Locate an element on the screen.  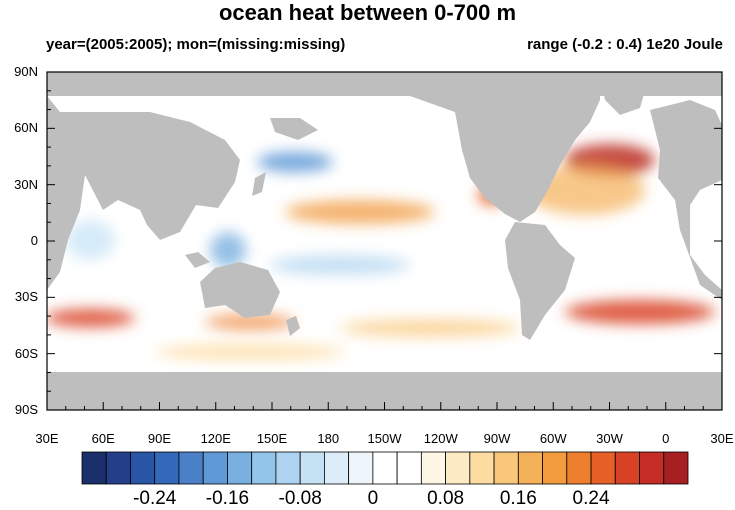
north-pacific-warm-band is located at coordinates (360, 212).